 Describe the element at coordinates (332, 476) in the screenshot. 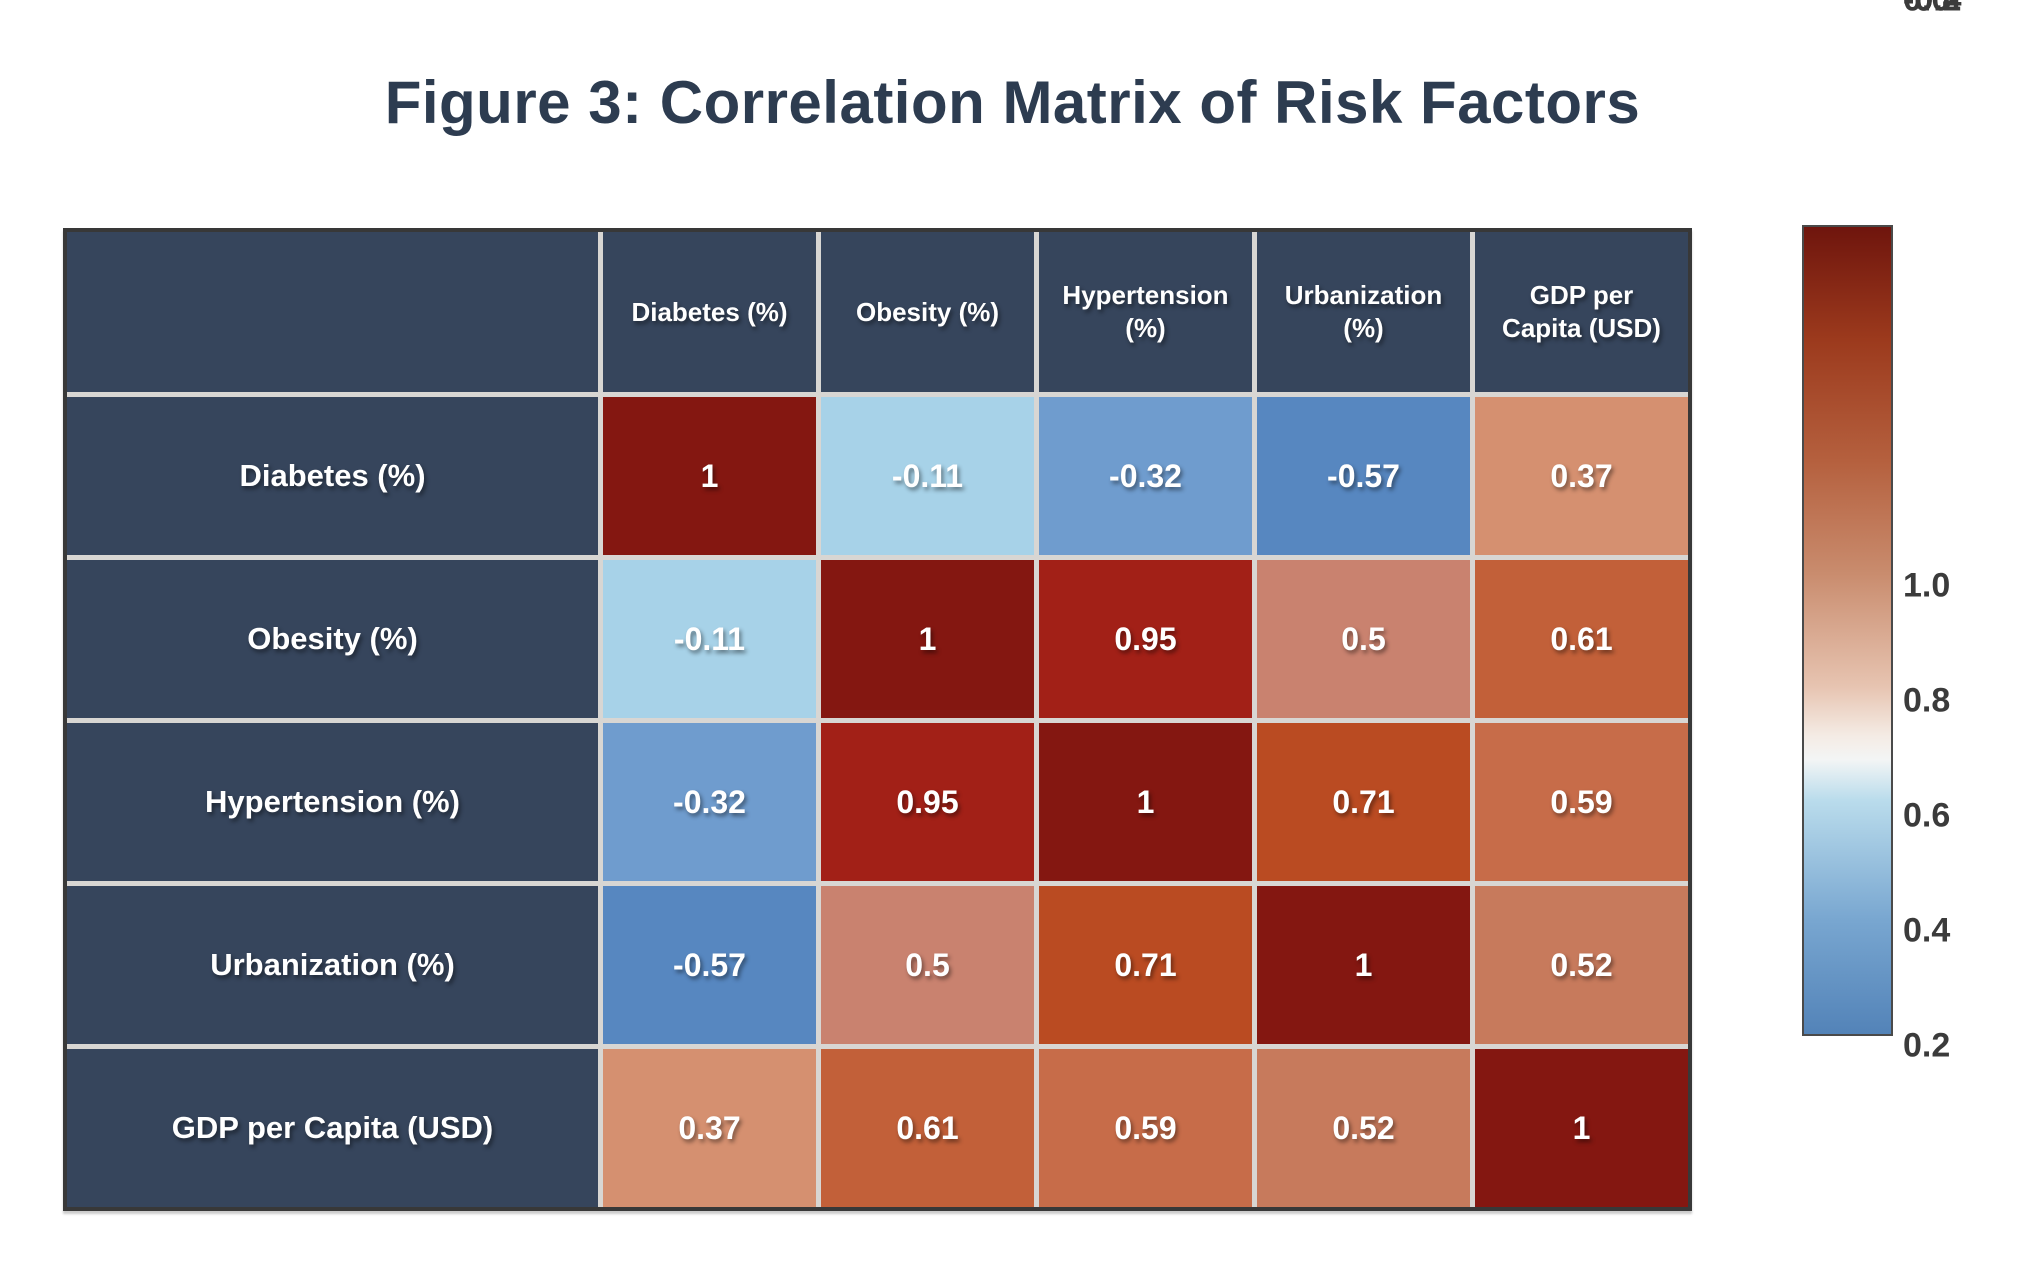

I see `row-header: Diabetes (%)` at that location.